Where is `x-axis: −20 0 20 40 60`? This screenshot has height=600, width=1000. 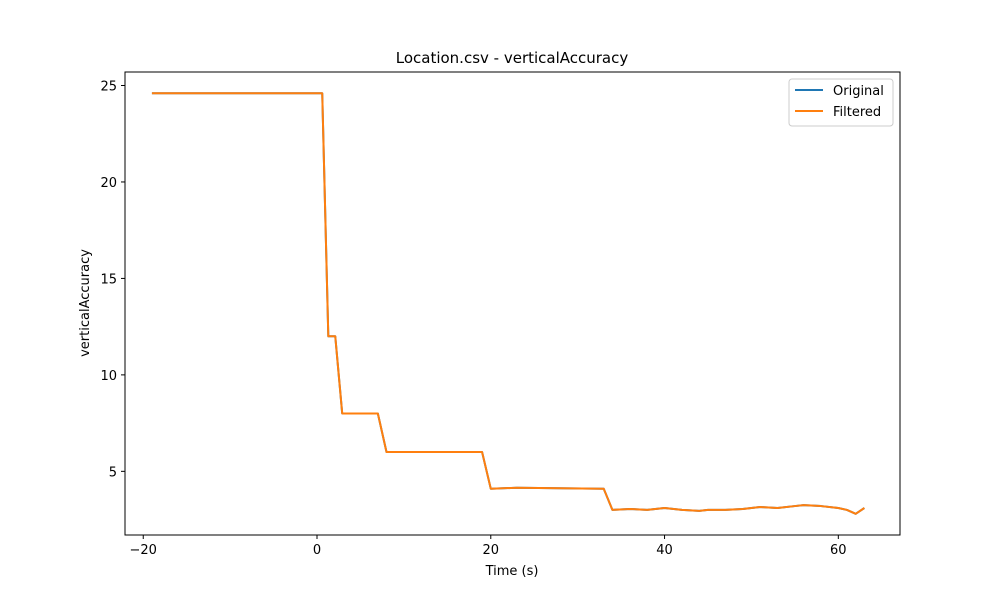
x-axis: −20 0 20 40 60 is located at coordinates (488, 546).